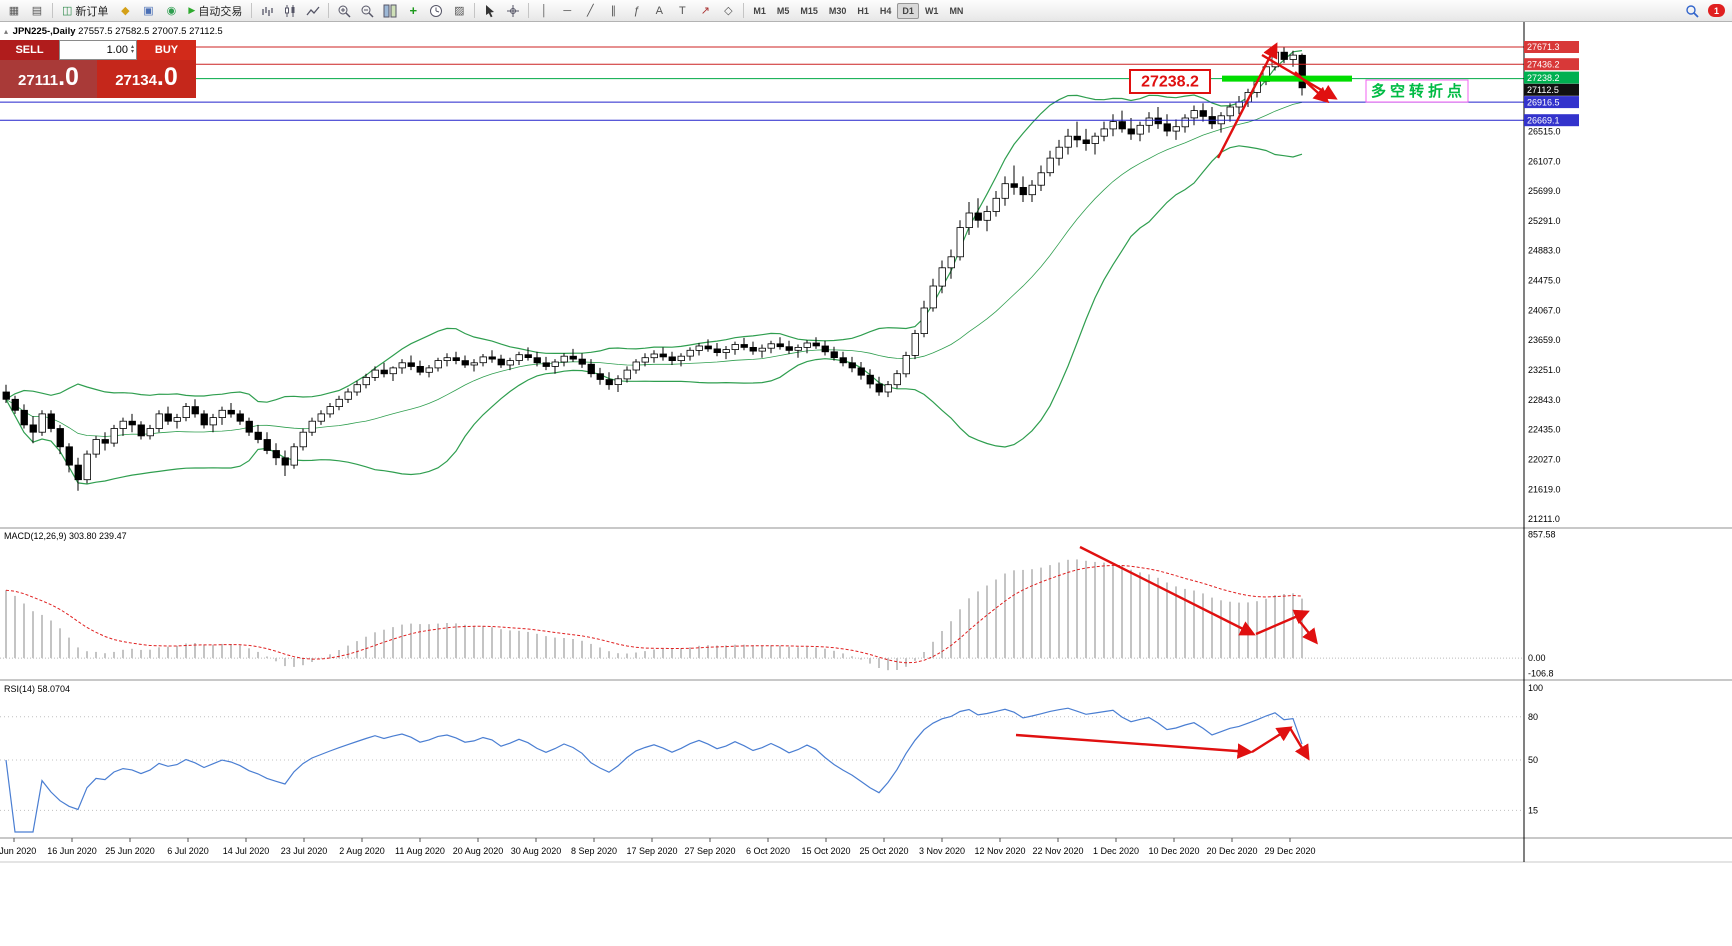 The height and width of the screenshot is (946, 1732). I want to click on text-icon: A, so click(659, 10).